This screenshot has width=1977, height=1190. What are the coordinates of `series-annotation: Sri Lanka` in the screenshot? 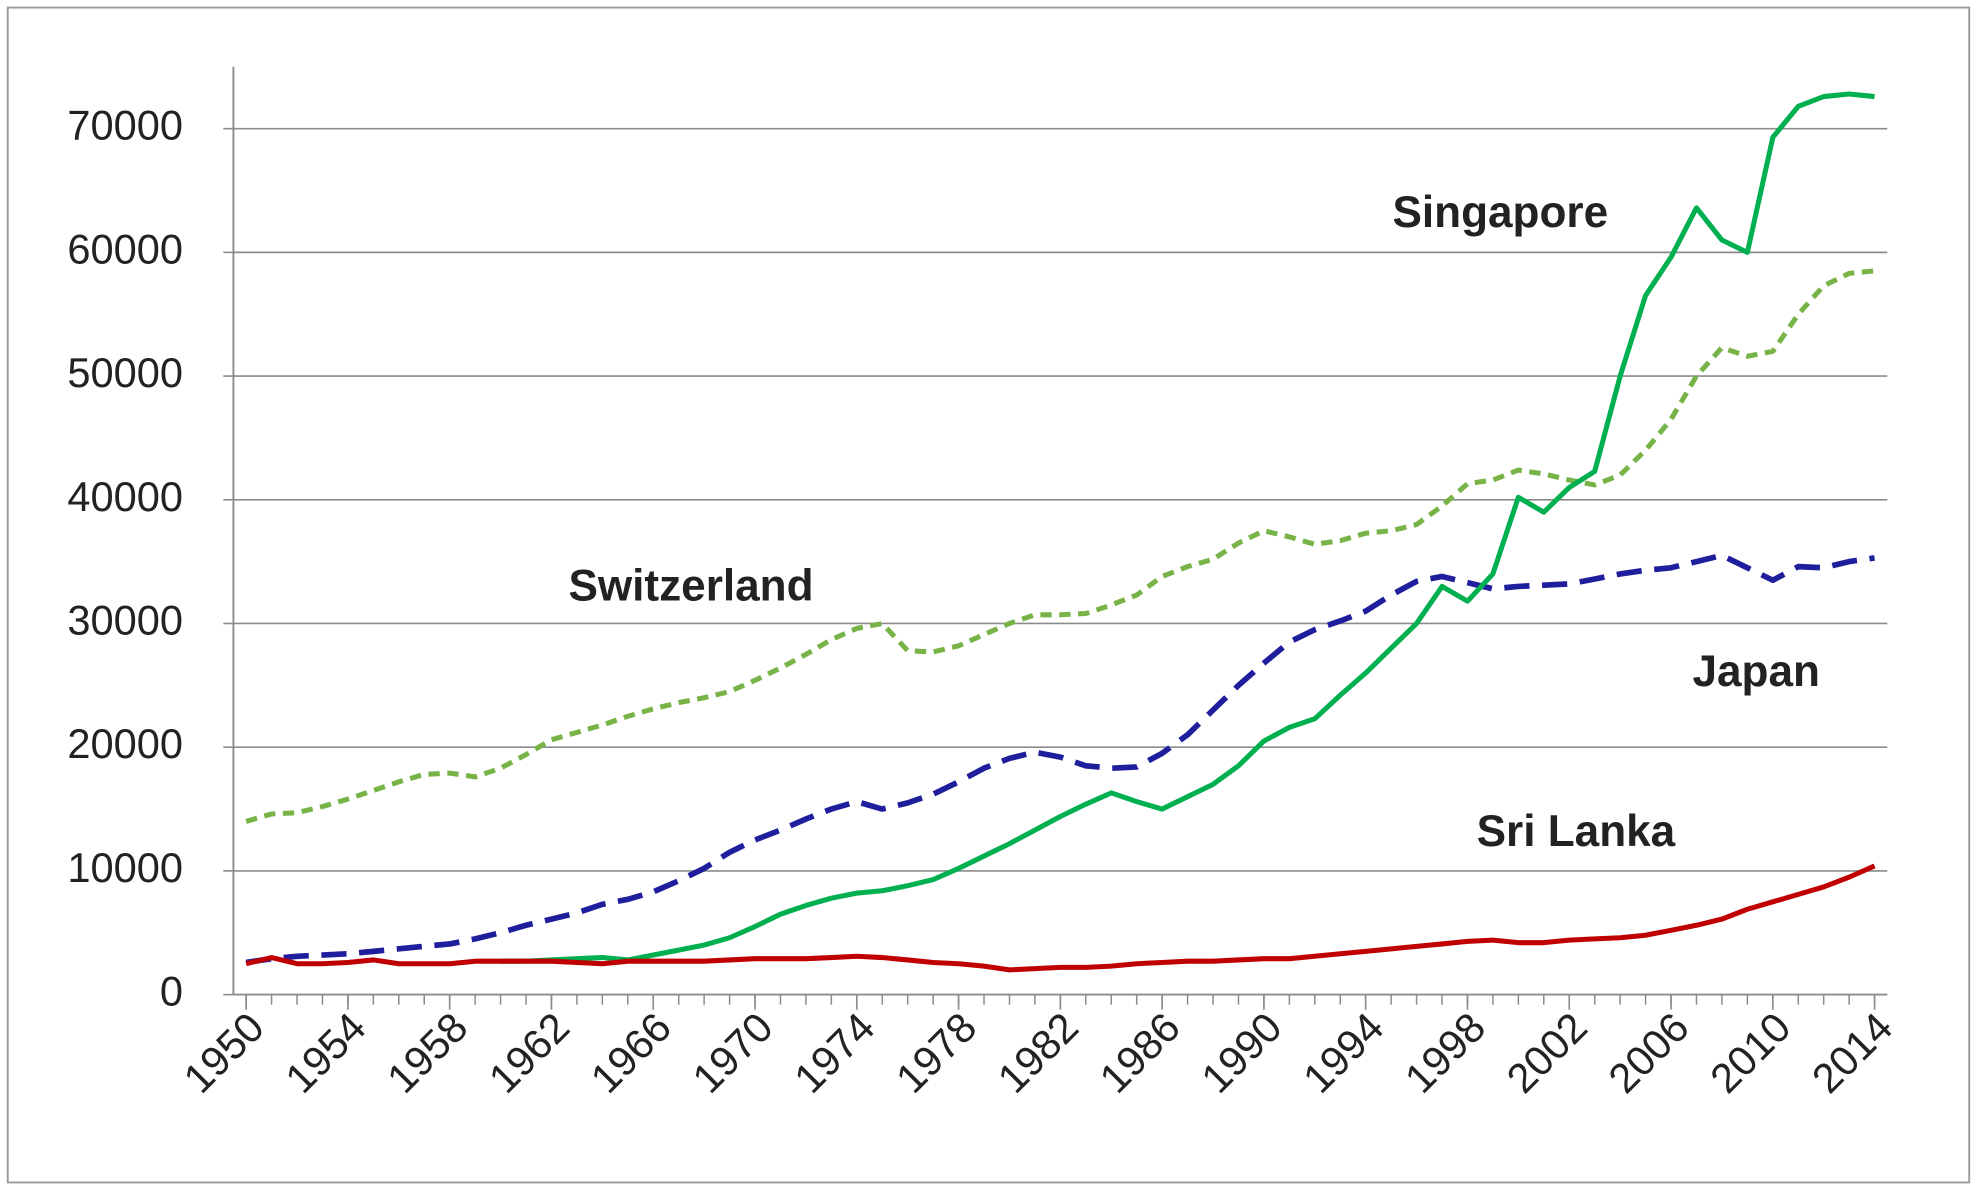 It's located at (1576, 831).